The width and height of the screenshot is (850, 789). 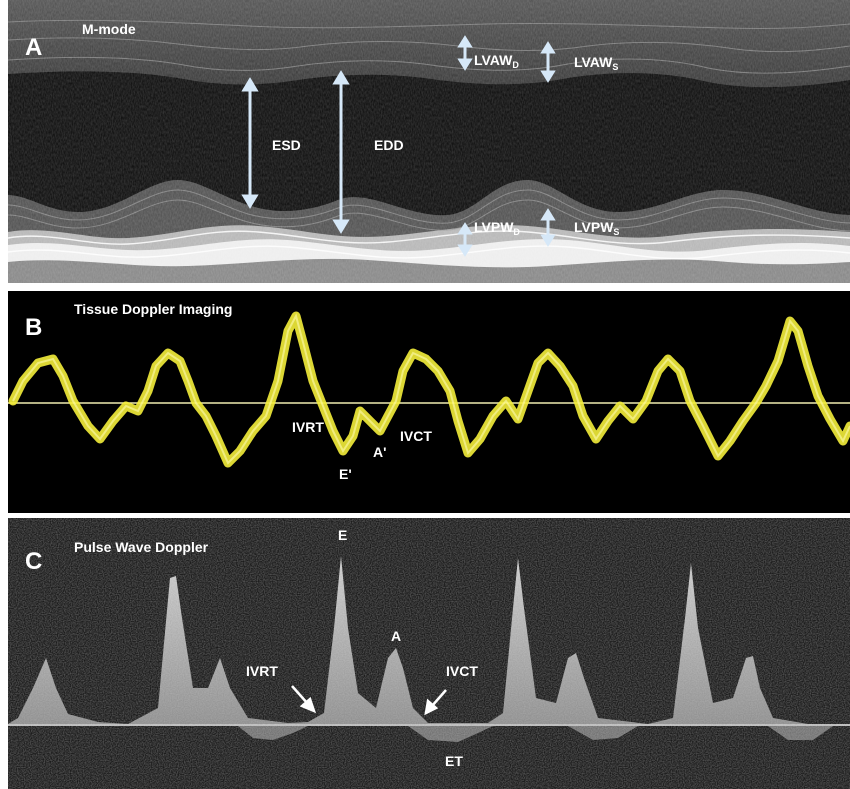 What do you see at coordinates (304, 699) in the screenshot?
I see `ivrt-arrow` at bounding box center [304, 699].